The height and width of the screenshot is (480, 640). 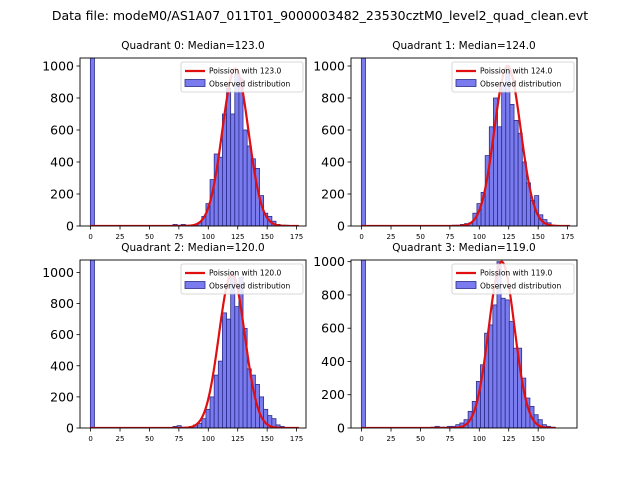 I want to click on quadrant-2-title: Quadrant 2: Median=120.0, so click(x=192, y=248).